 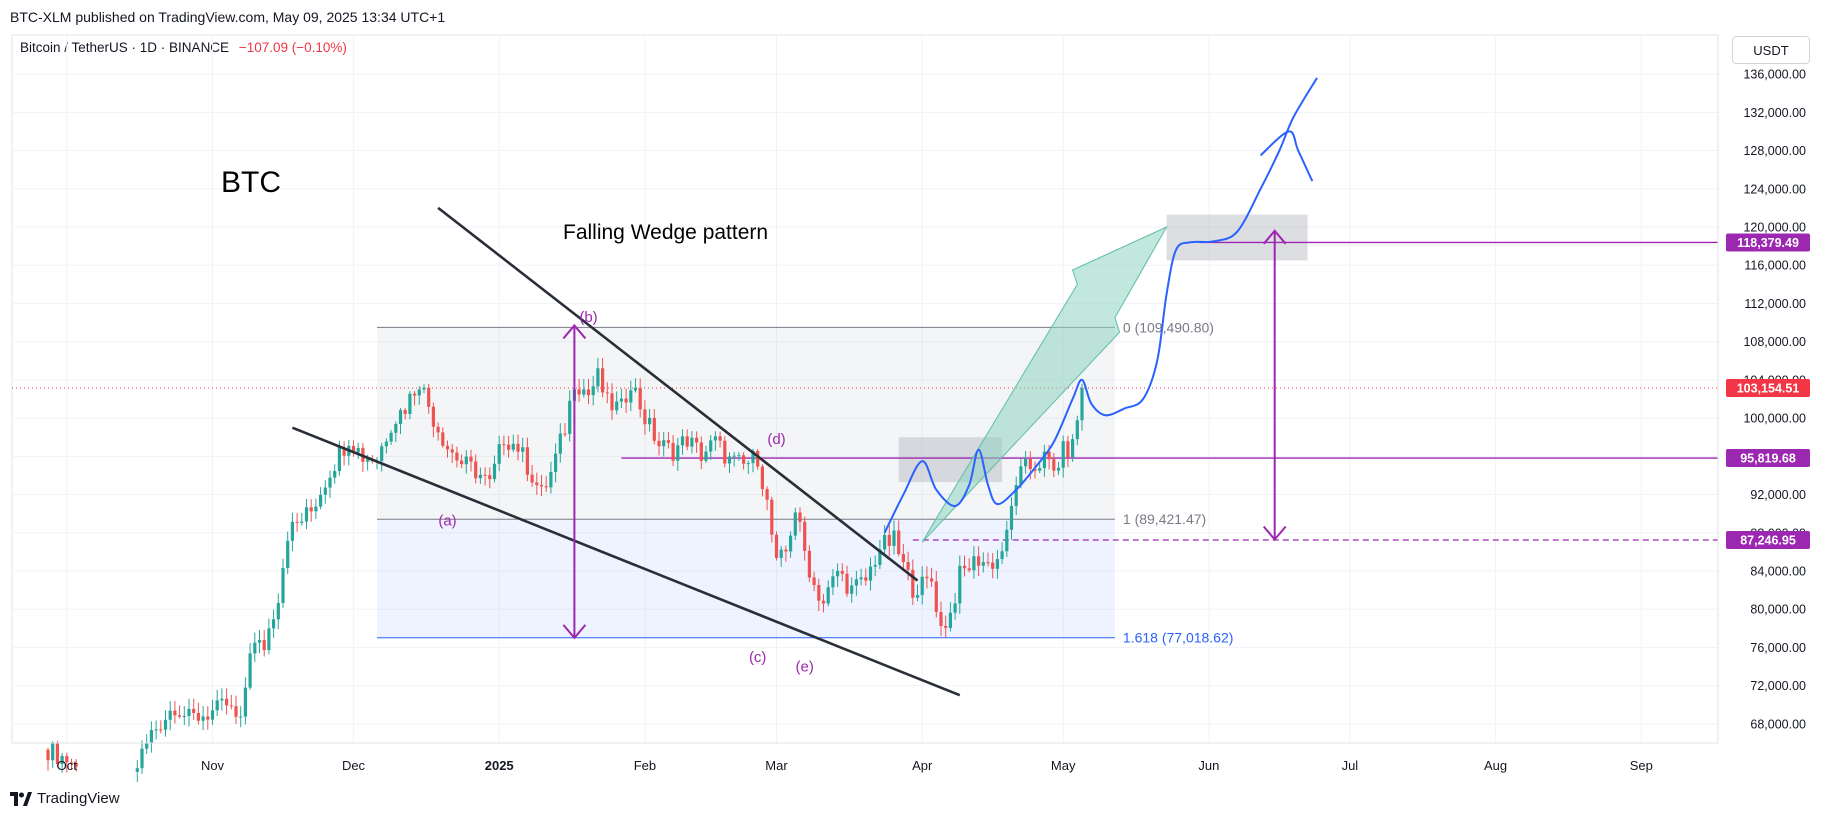 What do you see at coordinates (125, 47) in the screenshot?
I see `symbol-title: Bitcoin / TetherUS · 1D · BINANCE` at bounding box center [125, 47].